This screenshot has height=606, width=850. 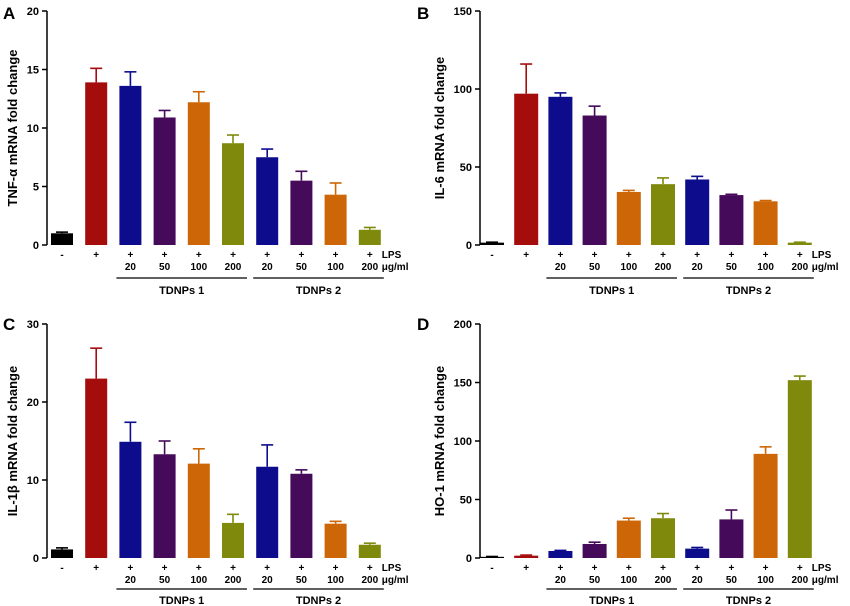 What do you see at coordinates (36, 246) in the screenshot?
I see `panel-a-y-tick-label: 0` at bounding box center [36, 246].